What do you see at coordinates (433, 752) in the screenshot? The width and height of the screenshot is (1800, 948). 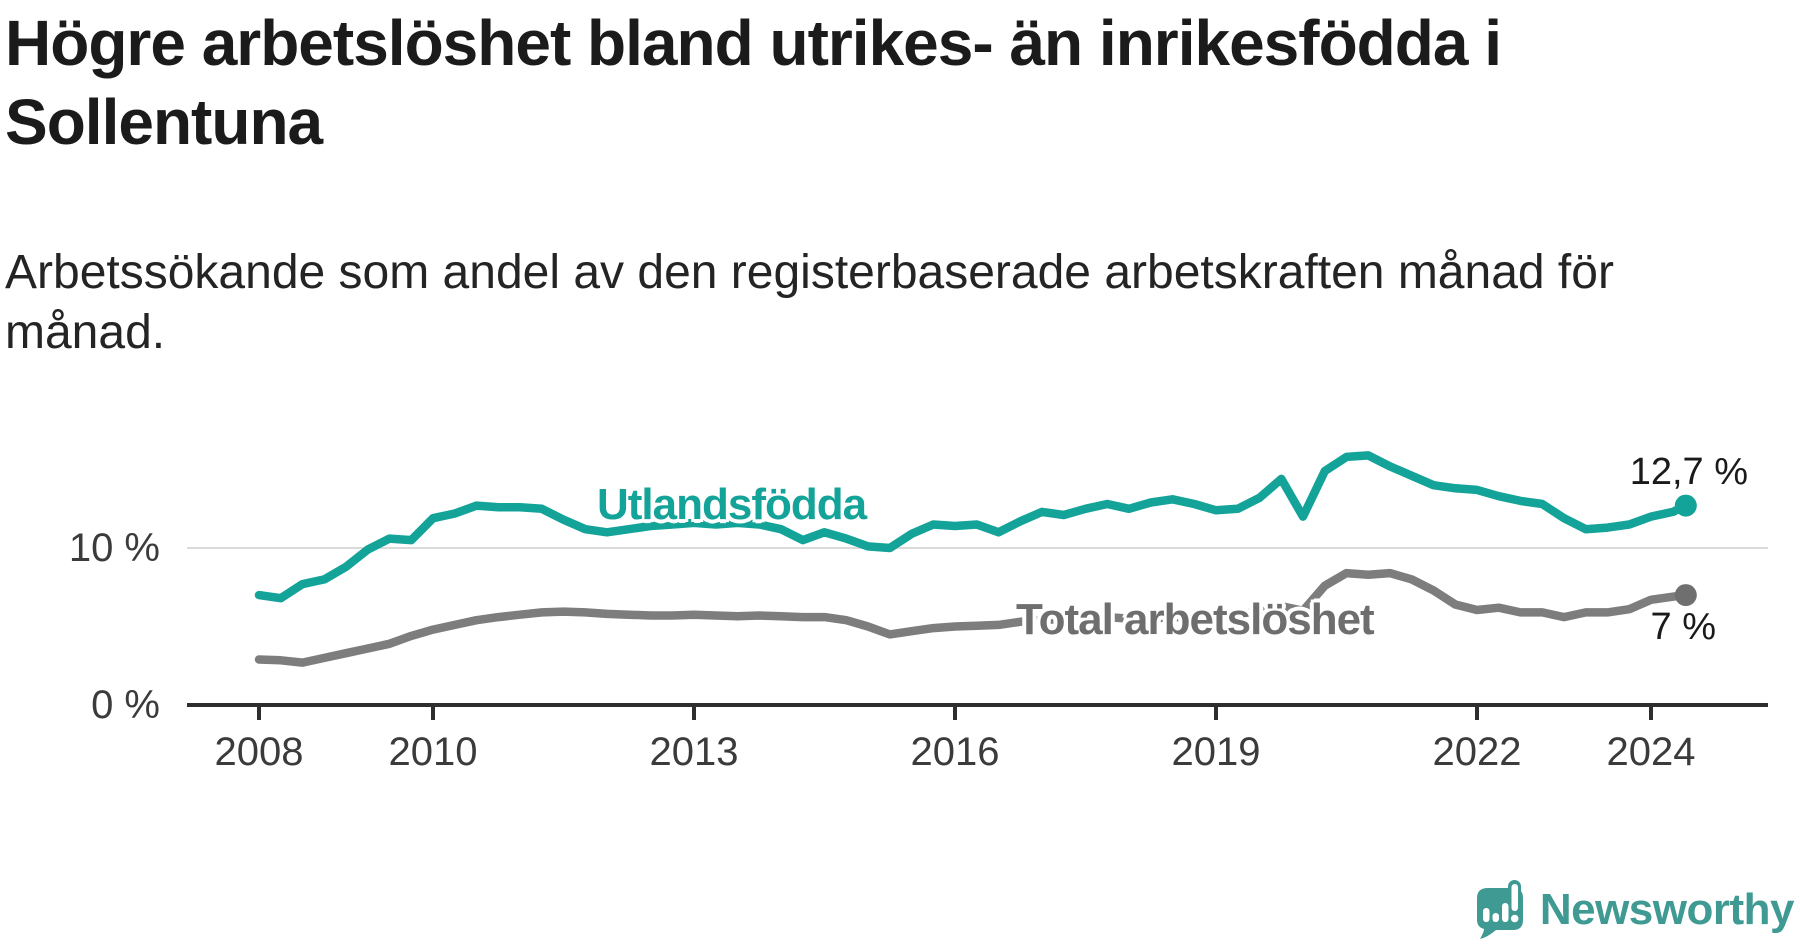 I see `x-axis-tick-label-2010: 2010` at bounding box center [433, 752].